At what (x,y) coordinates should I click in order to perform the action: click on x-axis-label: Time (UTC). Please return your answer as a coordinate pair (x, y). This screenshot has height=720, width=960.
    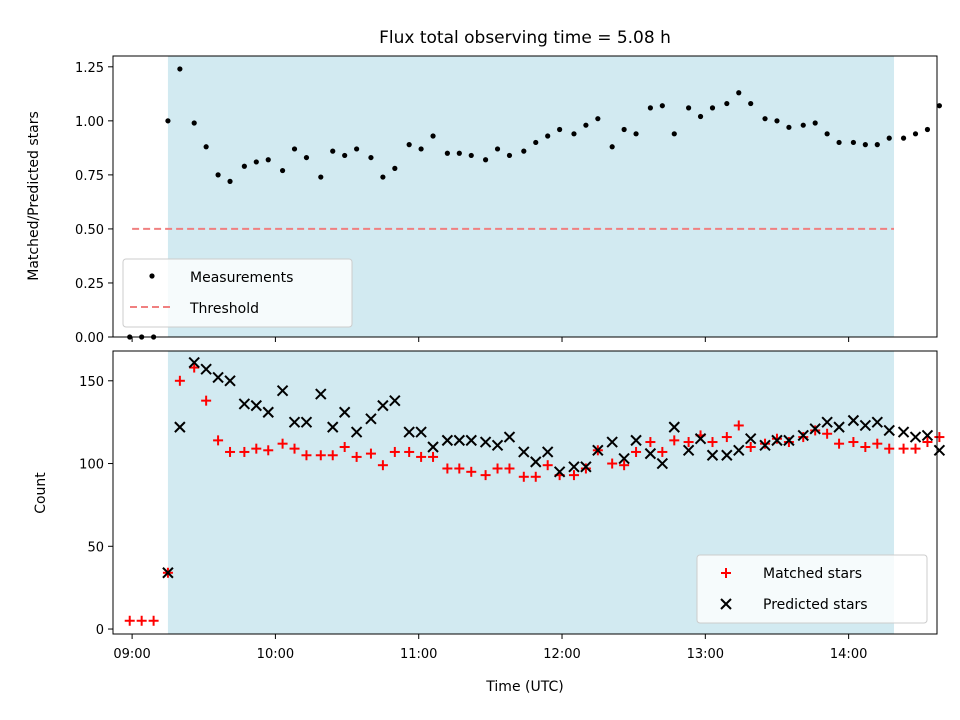
    Looking at the image, I should click on (524, 687).